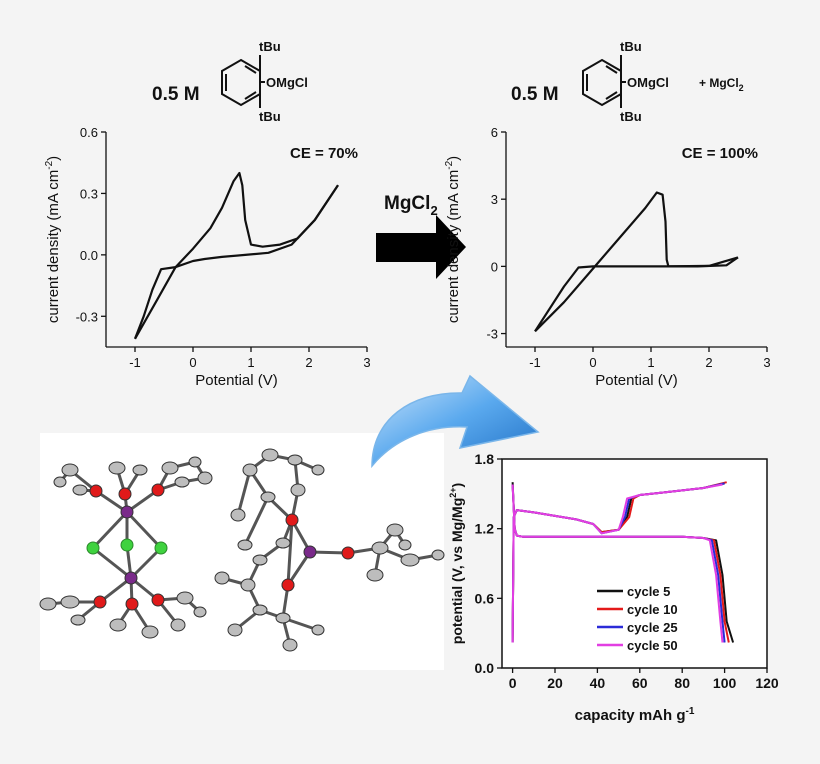  Describe the element at coordinates (648, 591) in the screenshot. I see `legend-label: cycle 5` at that location.